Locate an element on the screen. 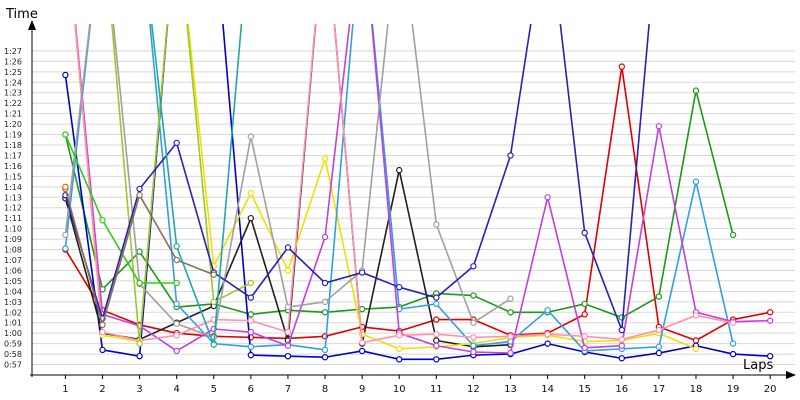 Image resolution: width=800 pixels, height=400 pixels. y-tick-label: 0:59 is located at coordinates (13, 344).